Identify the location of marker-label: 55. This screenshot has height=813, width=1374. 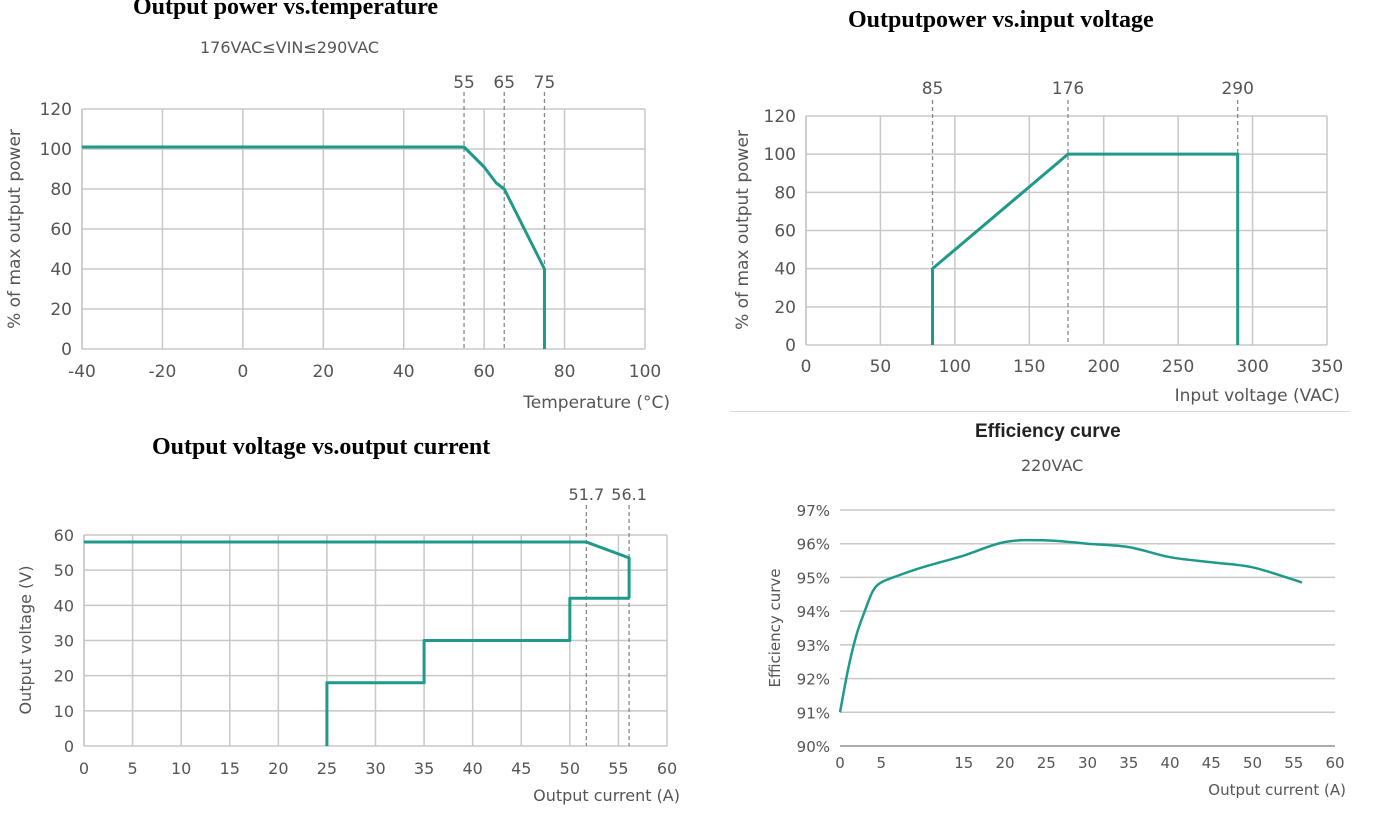
(464, 83).